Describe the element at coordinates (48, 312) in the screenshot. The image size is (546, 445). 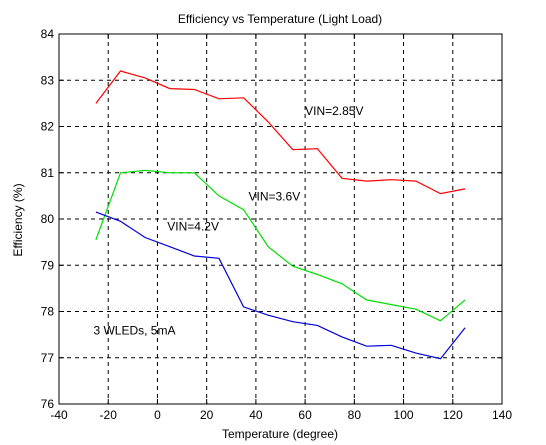
I see `y-tick-label: 78` at that location.